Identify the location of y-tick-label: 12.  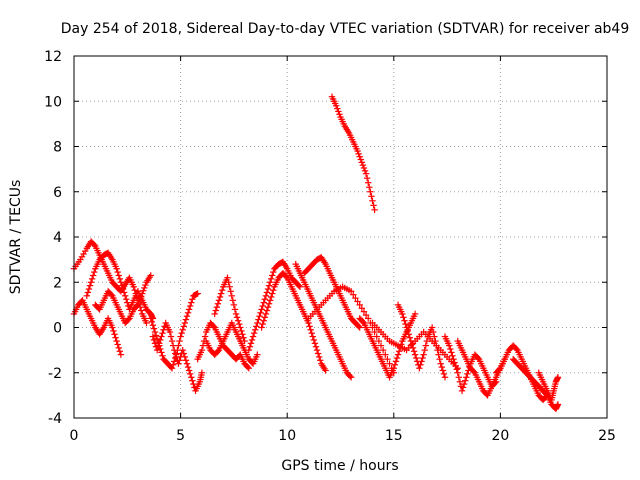
(53, 57).